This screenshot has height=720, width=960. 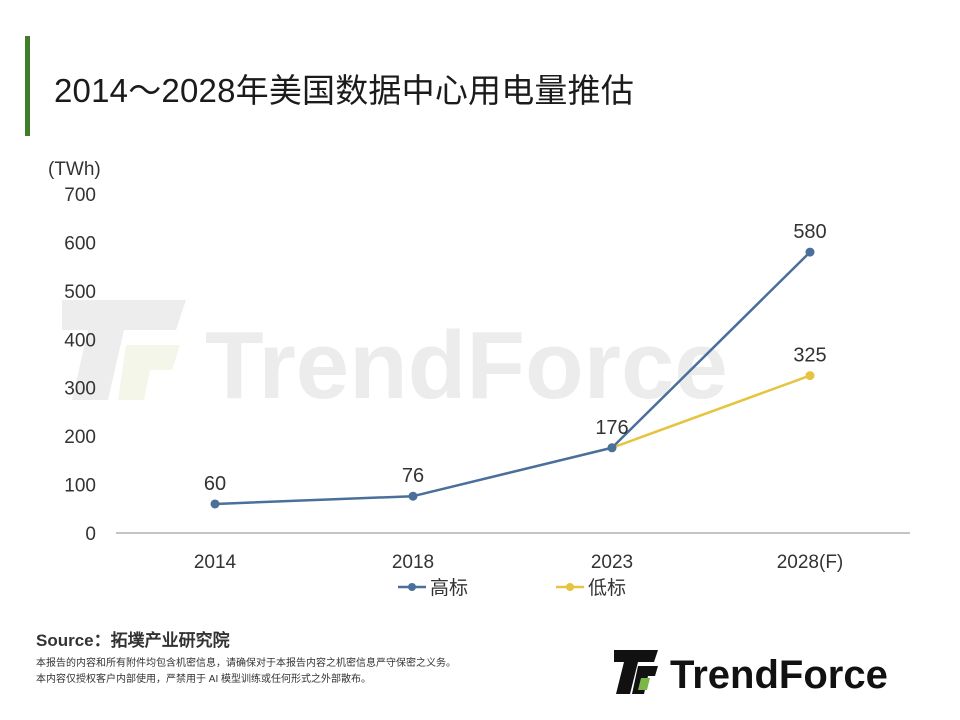 What do you see at coordinates (80, 292) in the screenshot?
I see `y-tick-label: 500` at bounding box center [80, 292].